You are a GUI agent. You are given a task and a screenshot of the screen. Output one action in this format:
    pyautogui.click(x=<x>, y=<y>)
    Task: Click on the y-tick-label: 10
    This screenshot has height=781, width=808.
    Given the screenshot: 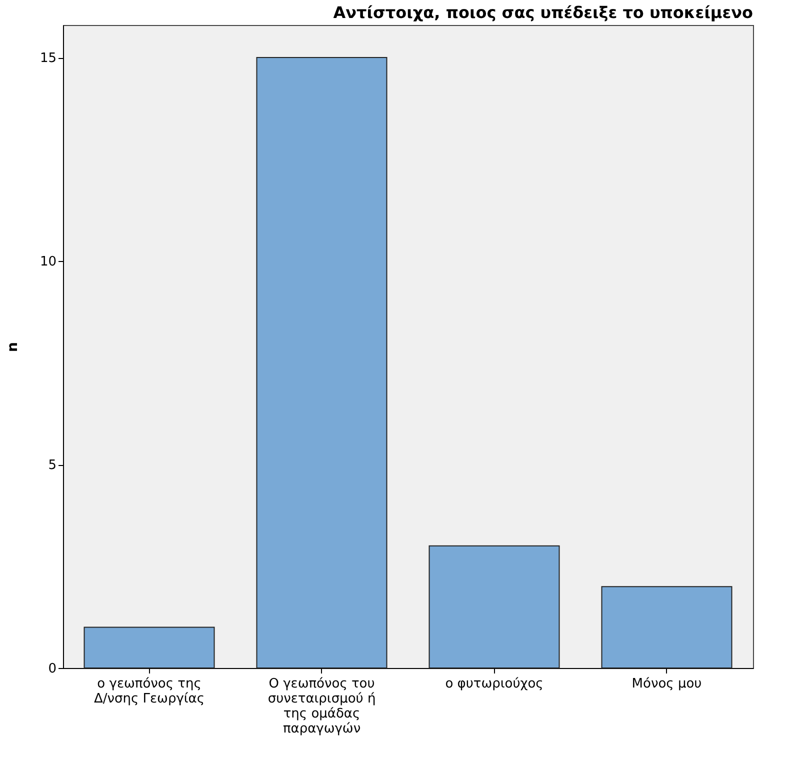 What is the action you would take?
    pyautogui.click(x=48, y=262)
    